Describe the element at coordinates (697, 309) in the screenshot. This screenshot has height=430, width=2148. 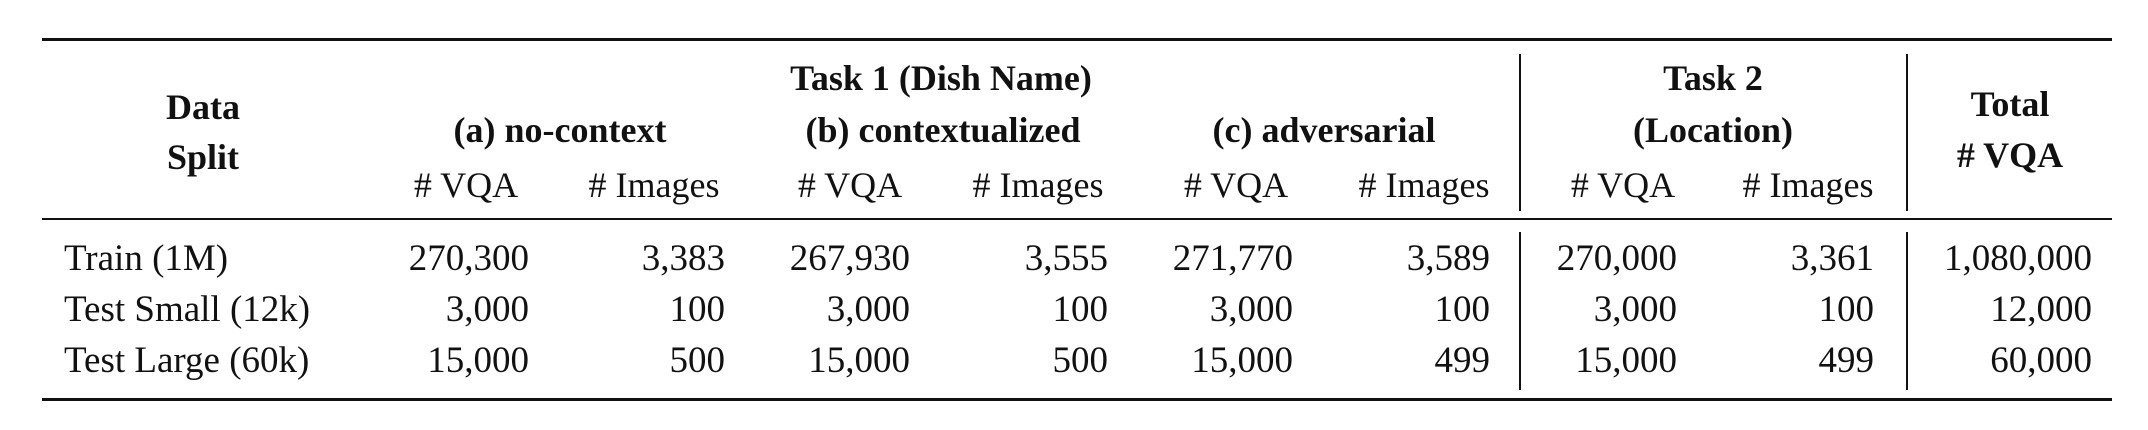
I see `cell-a-images: 100` at that location.